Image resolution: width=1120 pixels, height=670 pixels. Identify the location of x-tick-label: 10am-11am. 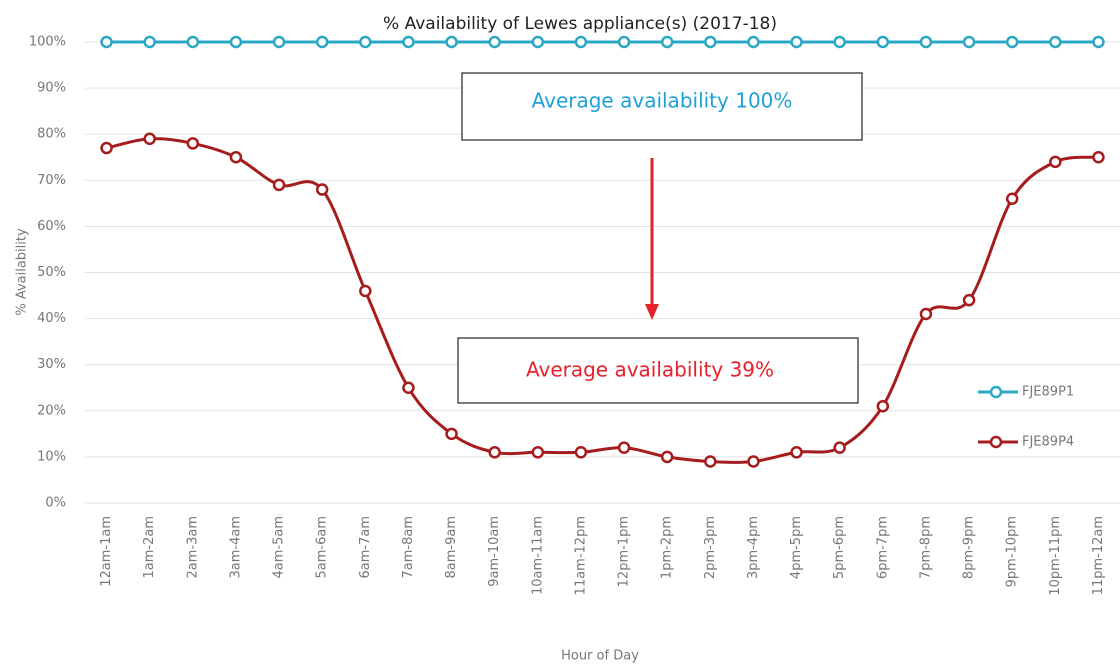
(537, 555).